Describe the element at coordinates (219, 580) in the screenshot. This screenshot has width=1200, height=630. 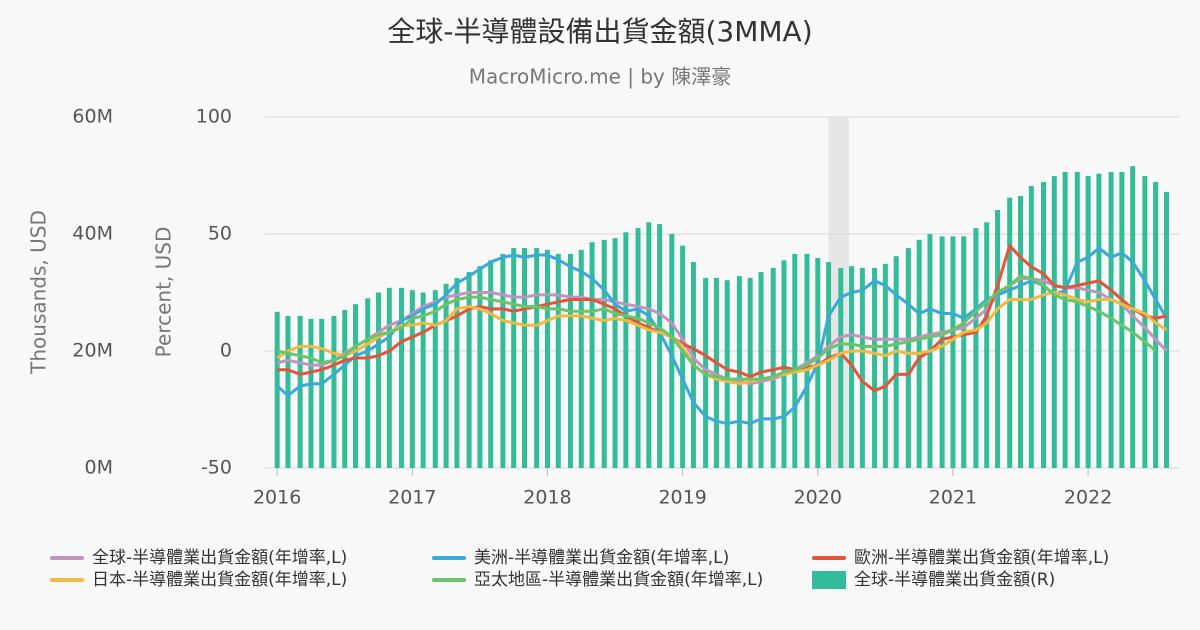
I see `legend-label: 日本-半導體業出貨金額(年增率,L)` at that location.